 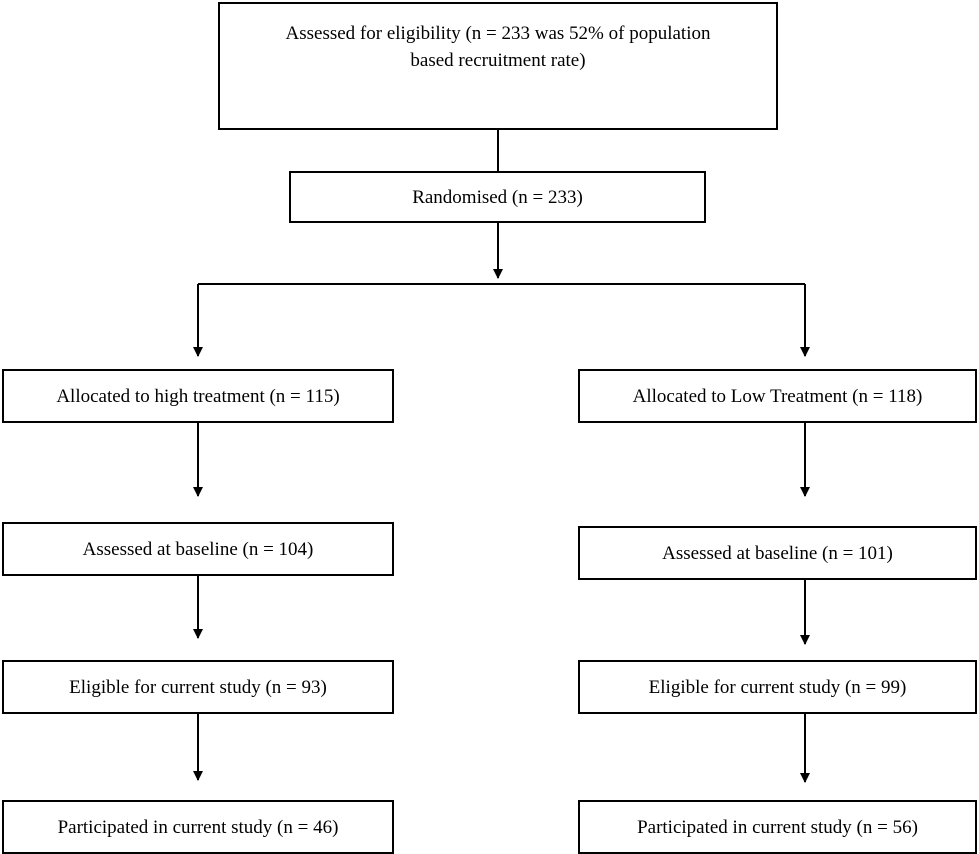 I want to click on randomised-box: Randomised (n = 233), so click(x=497, y=197).